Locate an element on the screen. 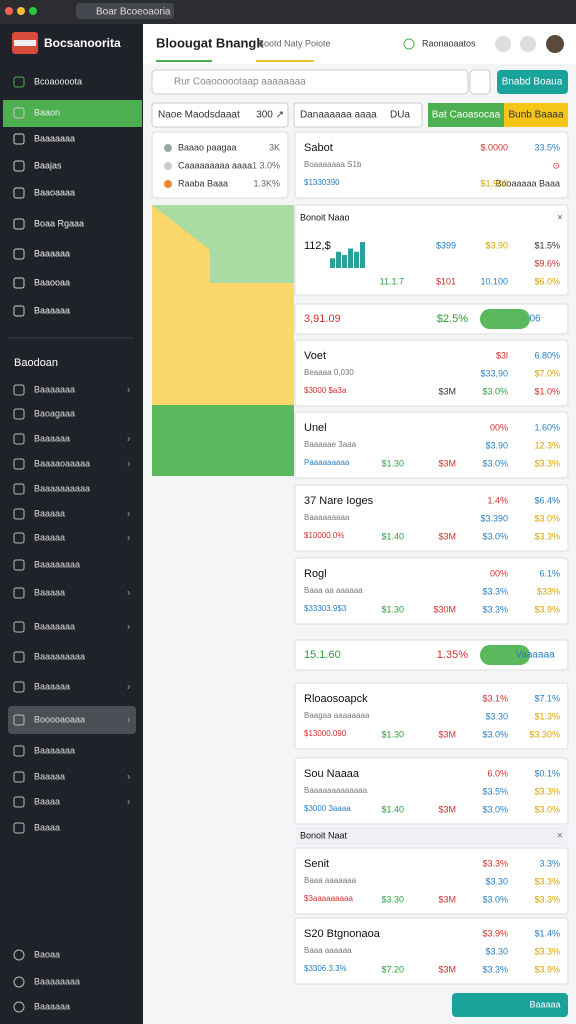 This screenshot has width=576, height=1024. brand-name: Bocsanoorita is located at coordinates (82, 43).